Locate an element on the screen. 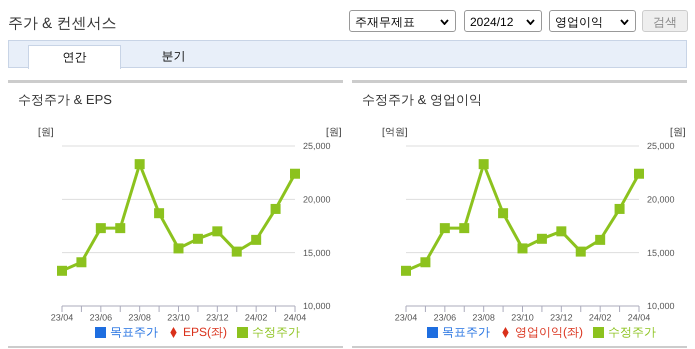  text: 검색 is located at coordinates (665, 21).